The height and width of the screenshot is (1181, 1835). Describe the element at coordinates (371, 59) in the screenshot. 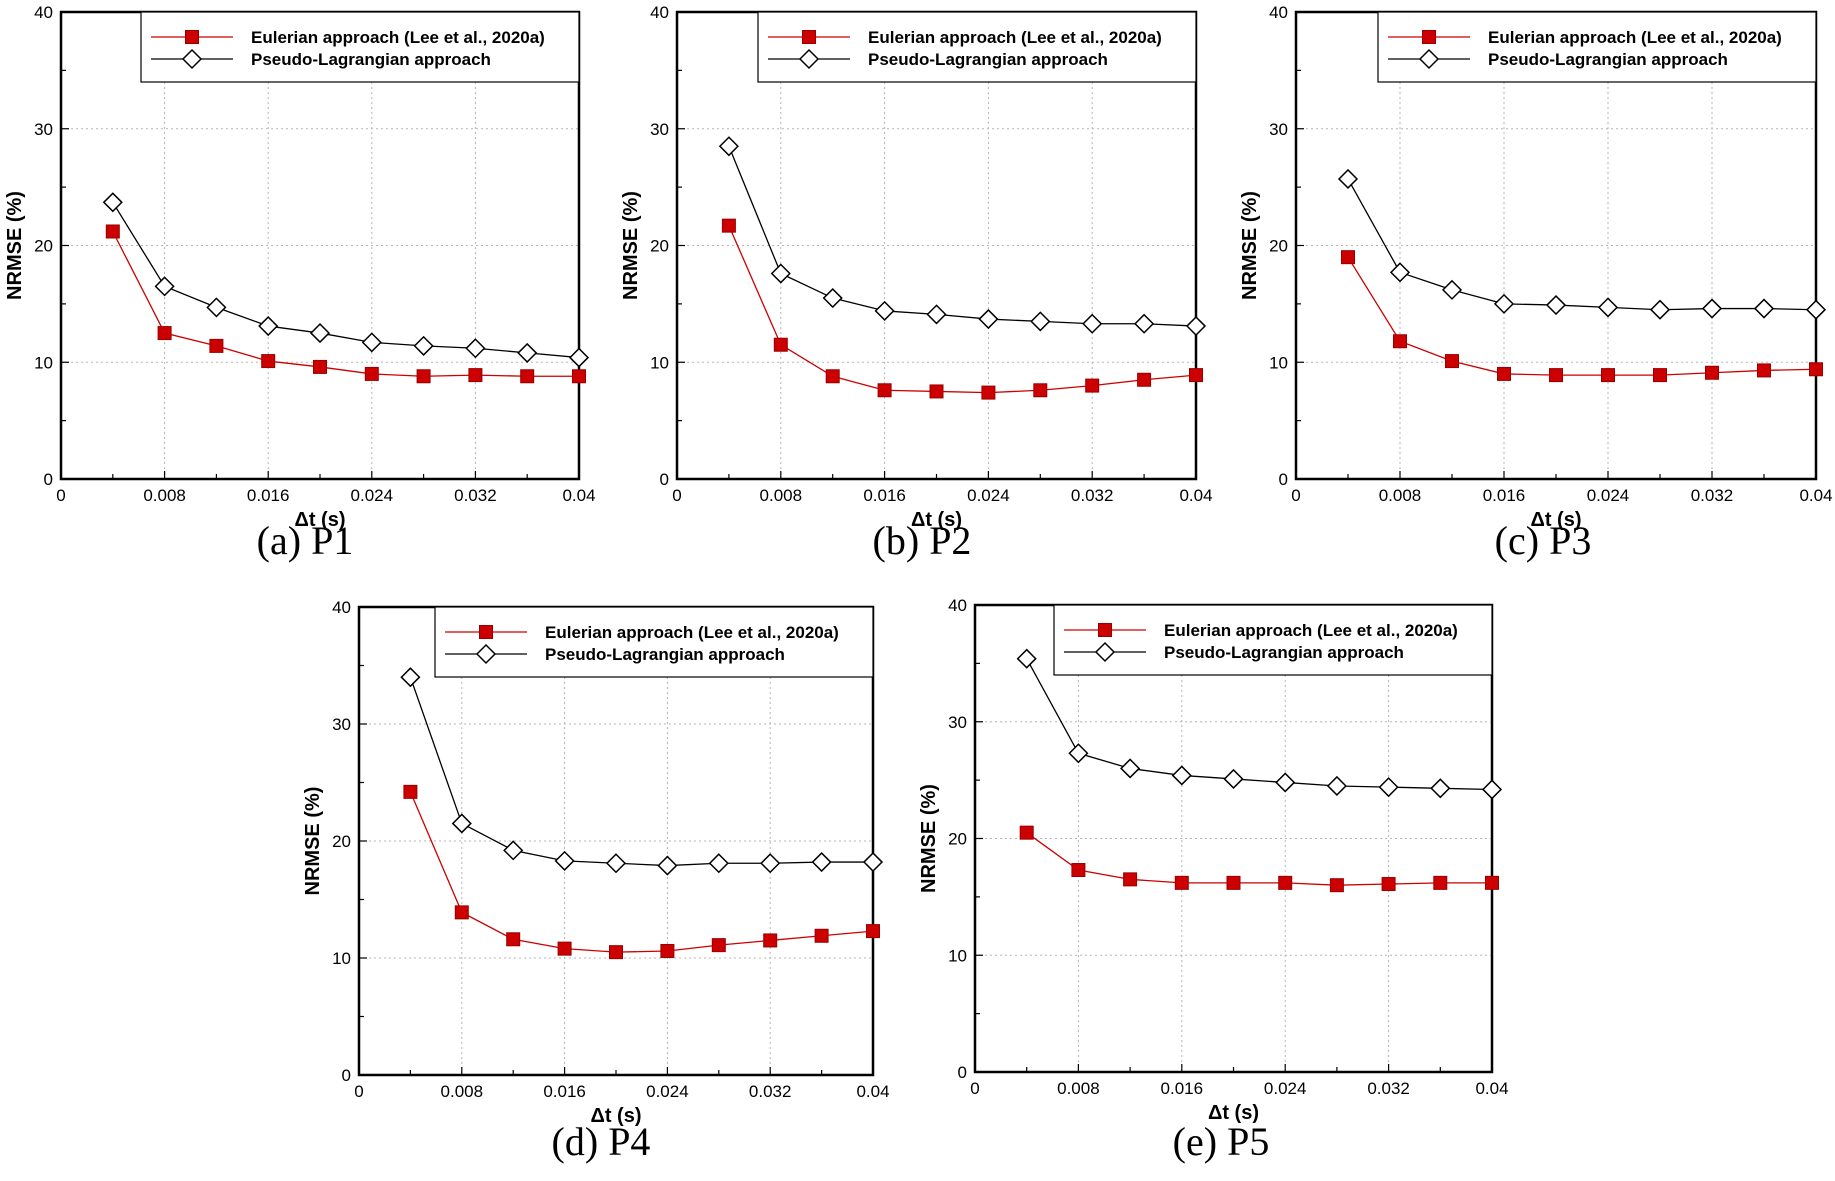

I see `legend-label: Pseudo-Lagrangian approach` at that location.